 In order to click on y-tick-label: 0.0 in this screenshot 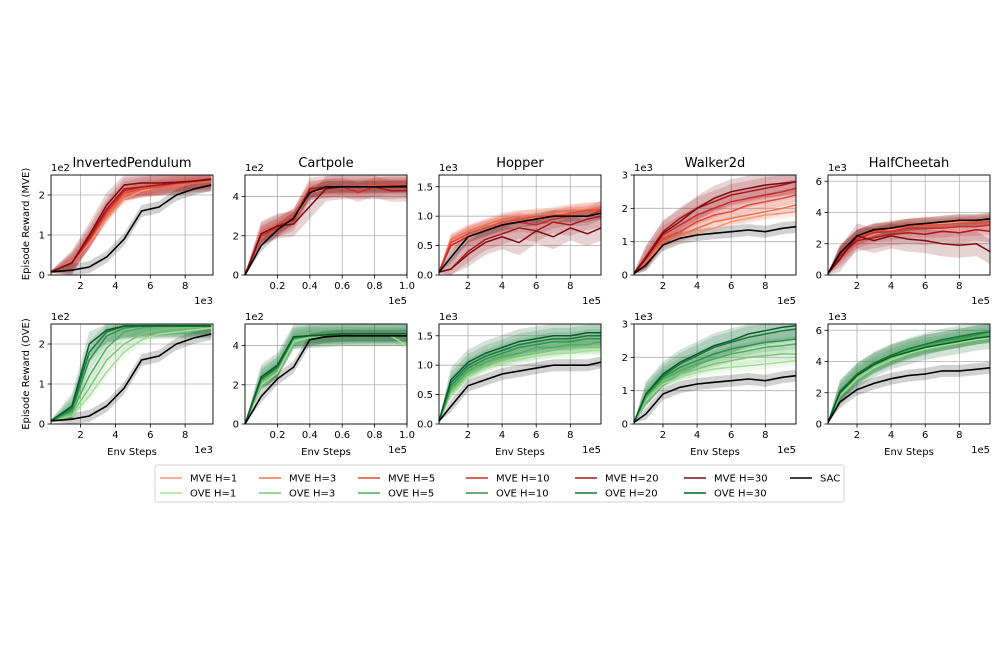, I will do `click(425, 276)`.